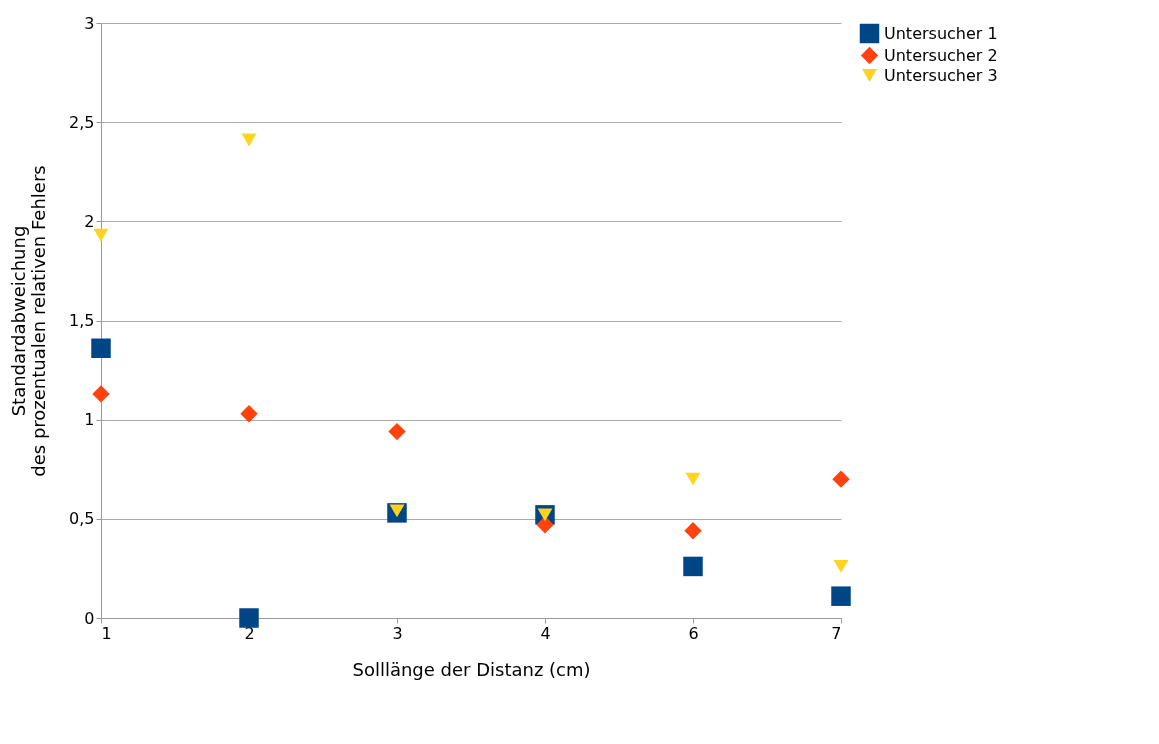 The width and height of the screenshot is (1159, 744). I want to click on legend-label: Untersucher 2, so click(941, 55).